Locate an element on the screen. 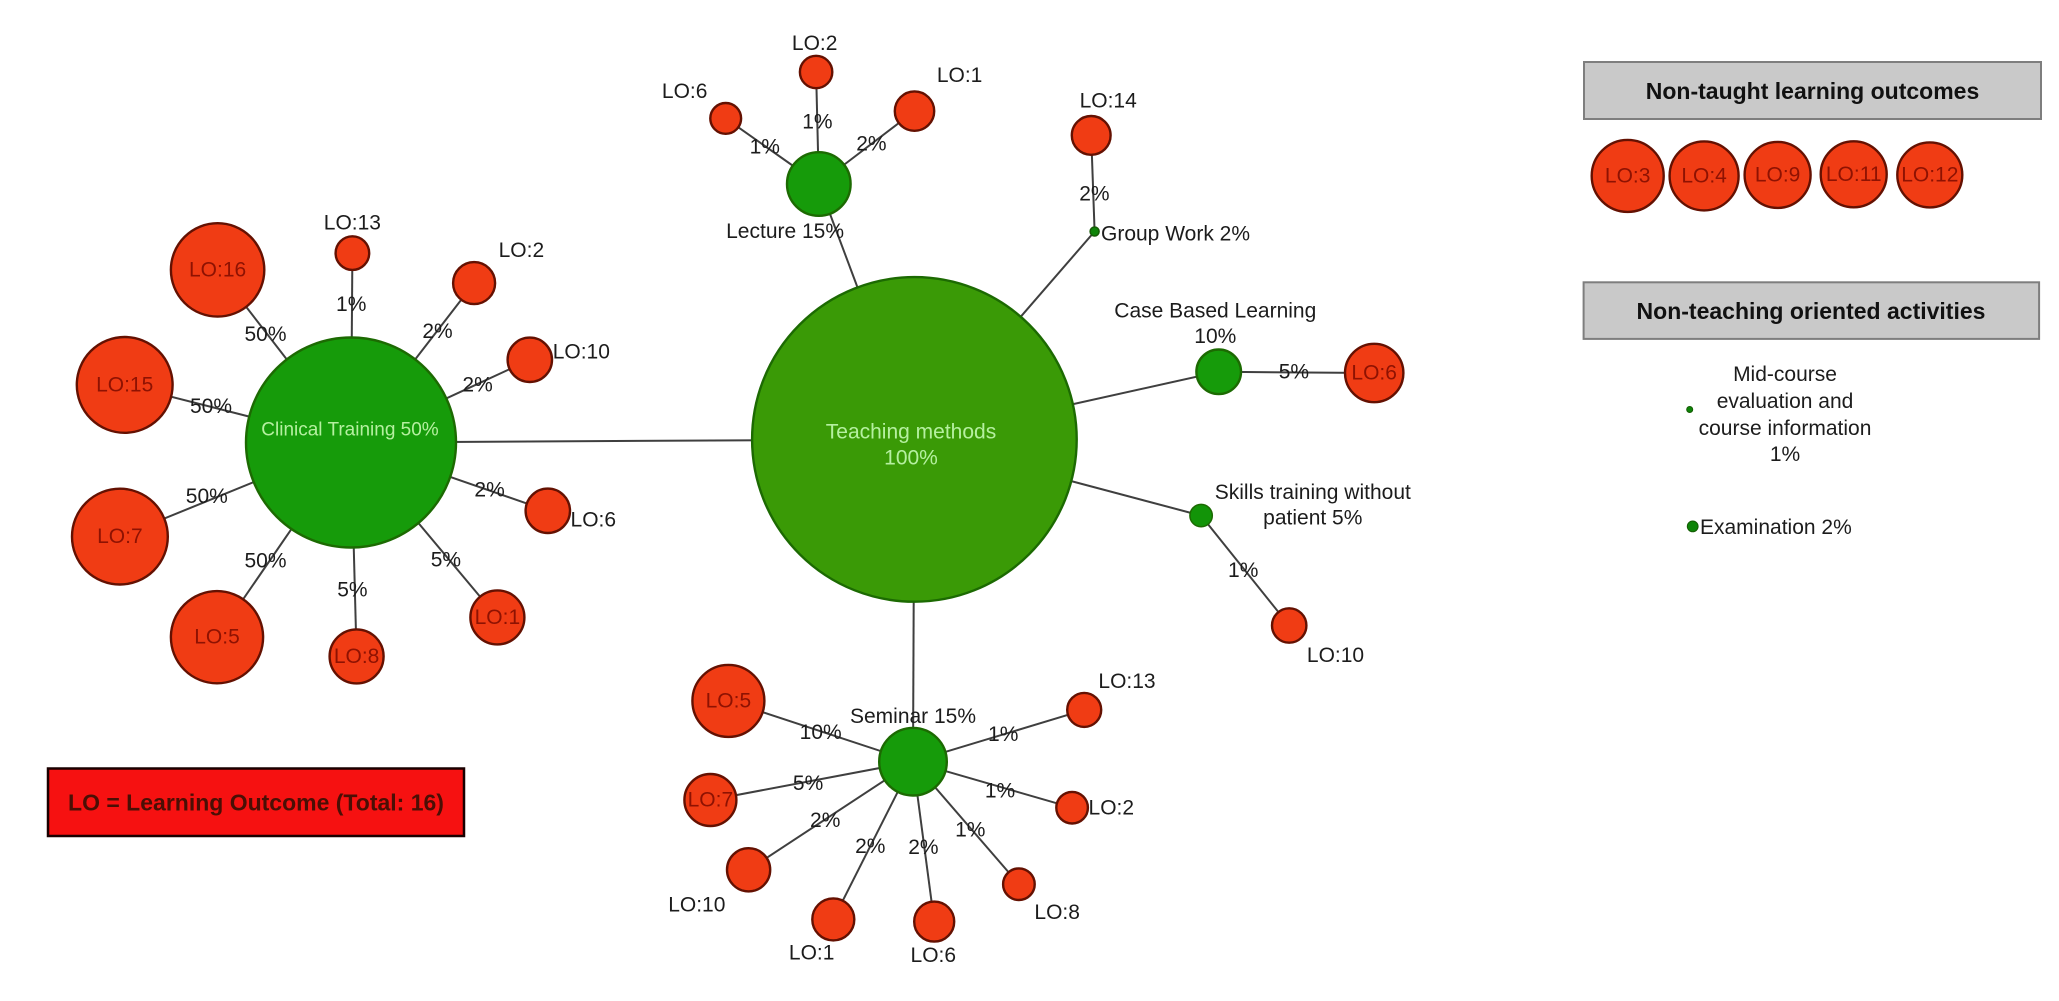  svg-text:Non-teaching oriented activiti: Non-teaching oriented activities is located at coordinates (1811, 311).